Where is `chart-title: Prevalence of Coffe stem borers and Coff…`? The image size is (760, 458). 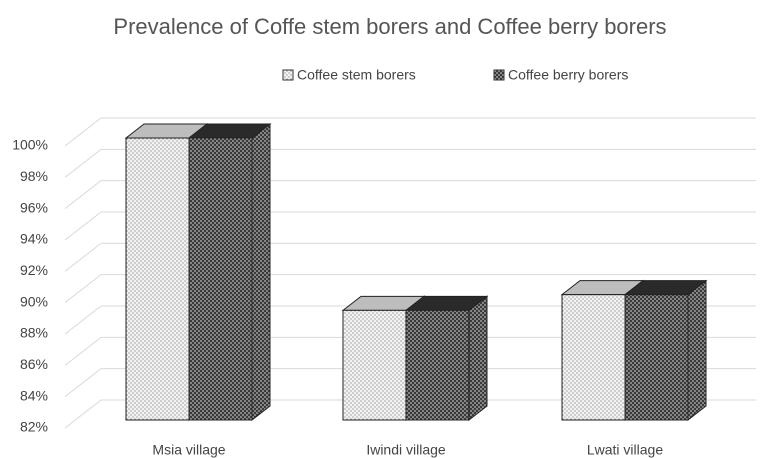 chart-title: Prevalence of Coffe stem borers and Coff… is located at coordinates (389, 26).